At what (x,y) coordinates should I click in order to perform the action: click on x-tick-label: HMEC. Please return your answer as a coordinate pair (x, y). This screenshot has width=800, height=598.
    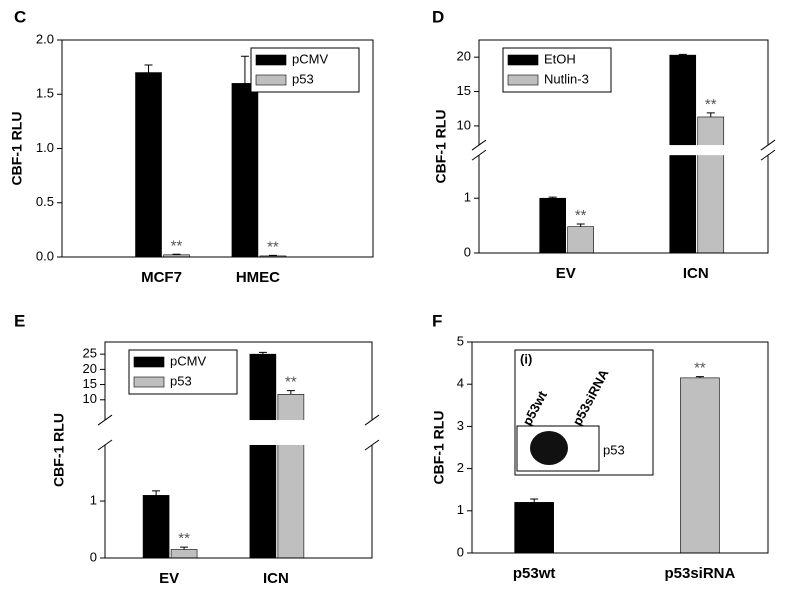
    Looking at the image, I should click on (258, 277).